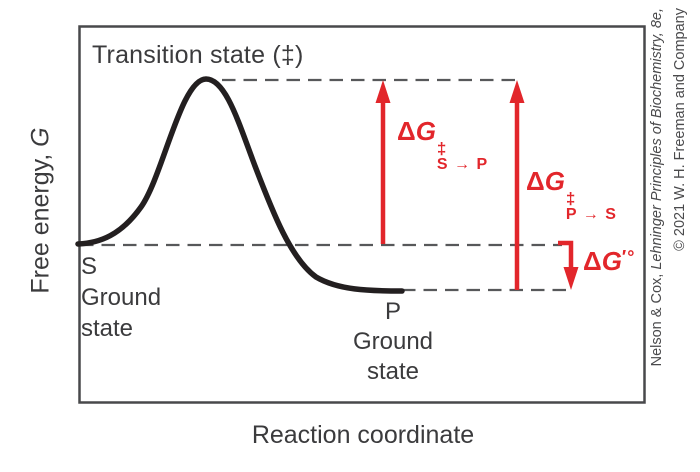 Image resolution: width=700 pixels, height=472 pixels. I want to click on y-axis-label-variable: G, so click(40, 137).